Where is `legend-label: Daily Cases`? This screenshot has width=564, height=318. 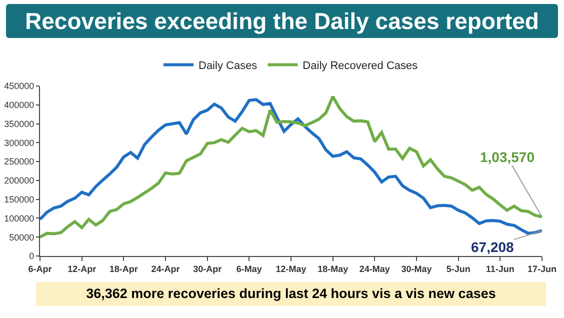 legend-label: Daily Cases is located at coordinates (228, 66).